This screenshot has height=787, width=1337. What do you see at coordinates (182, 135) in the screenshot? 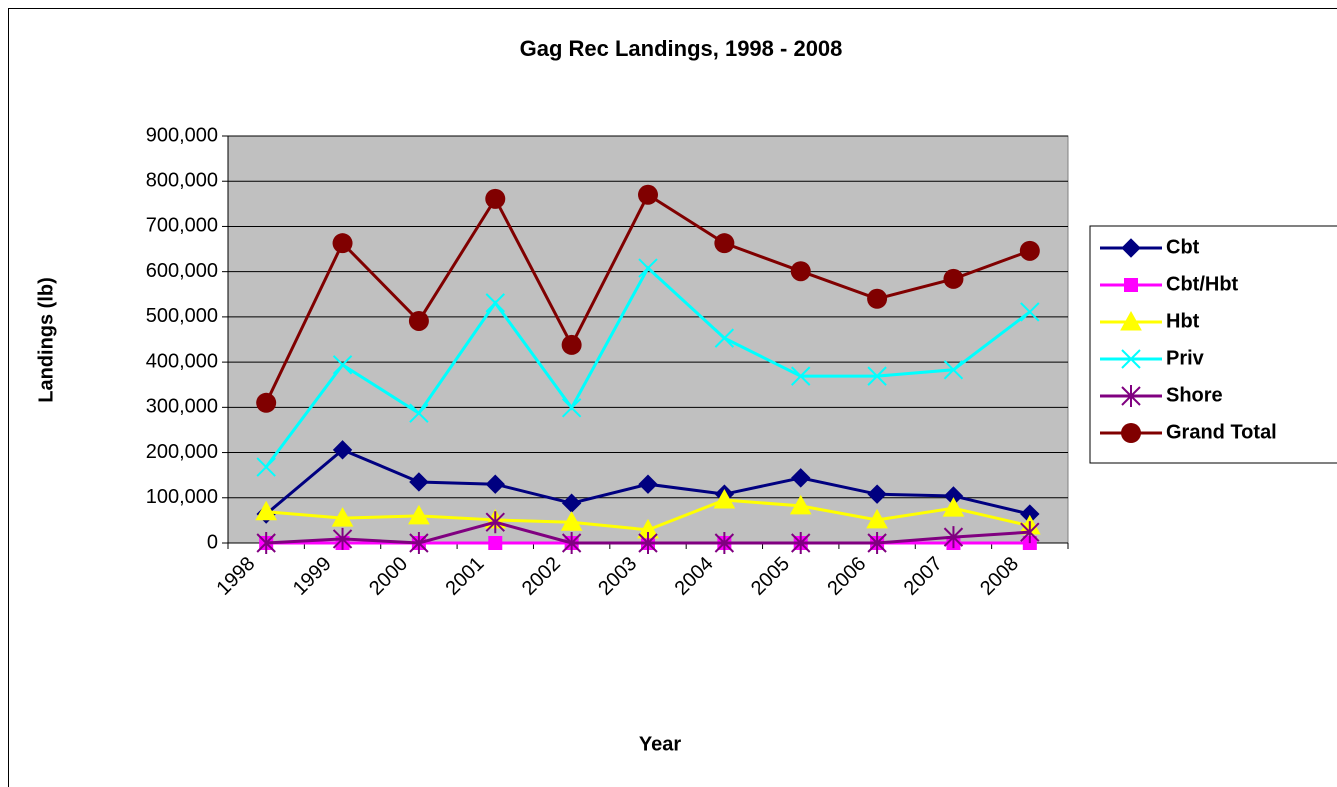
I see `y-tick-label: 900,000` at bounding box center [182, 135].